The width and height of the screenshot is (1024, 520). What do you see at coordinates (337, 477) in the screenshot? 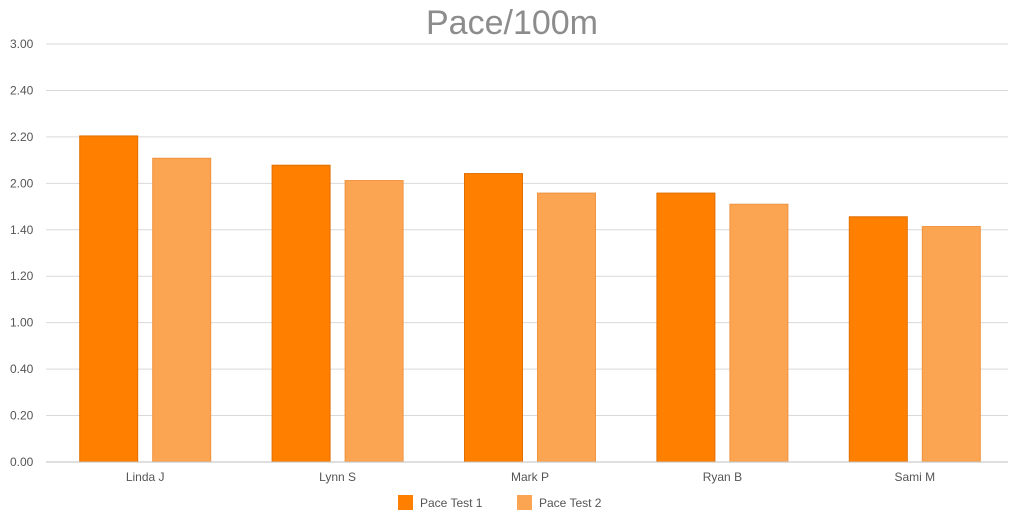
I see `x-category-label: Lynn S` at bounding box center [337, 477].